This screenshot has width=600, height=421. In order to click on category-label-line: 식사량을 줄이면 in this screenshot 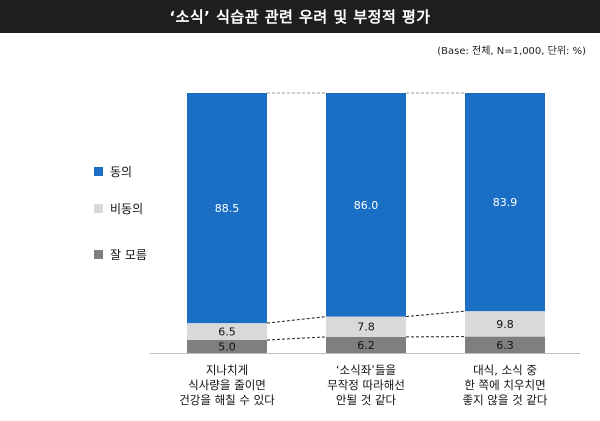, I will do `click(227, 385)`.